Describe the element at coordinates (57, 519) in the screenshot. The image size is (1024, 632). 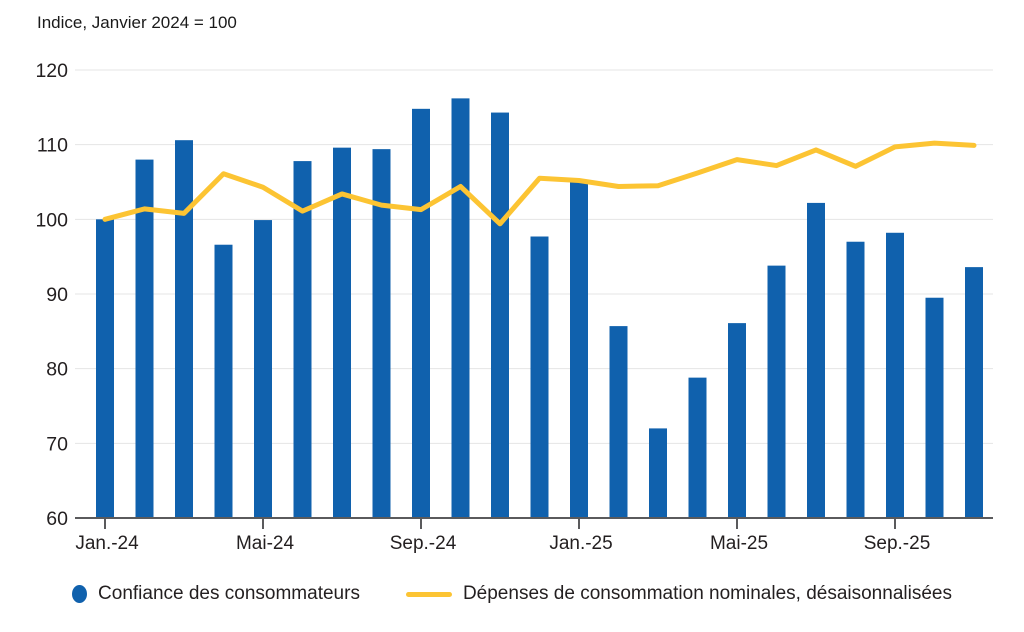
I see `y-tick-label: 60` at that location.